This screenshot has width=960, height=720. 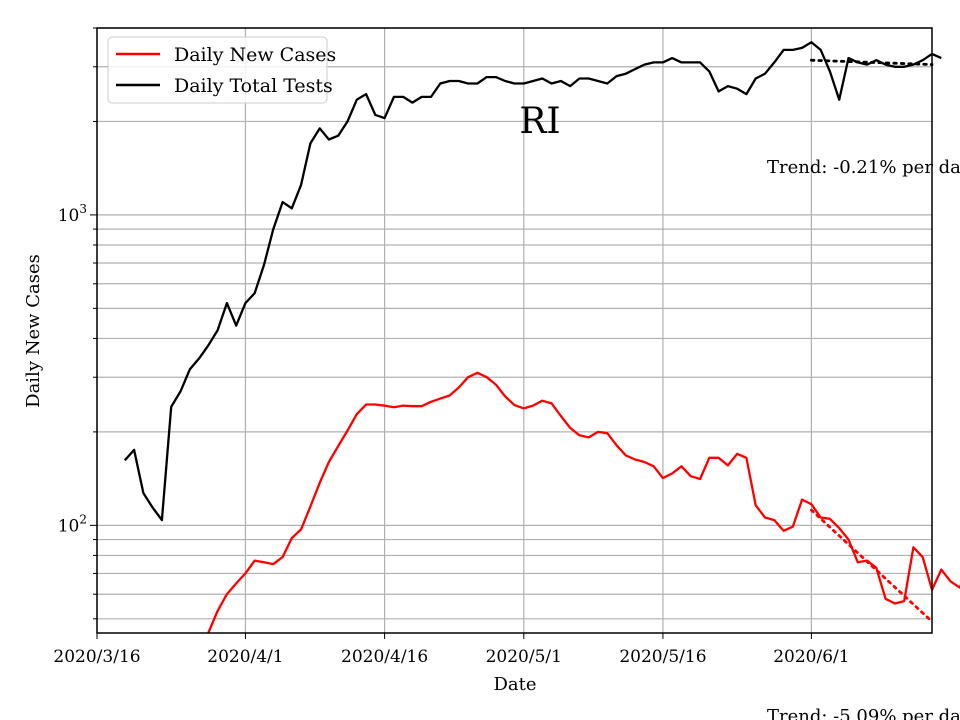 I want to click on x-tick-label: 2020/4/1, so click(x=245, y=657).